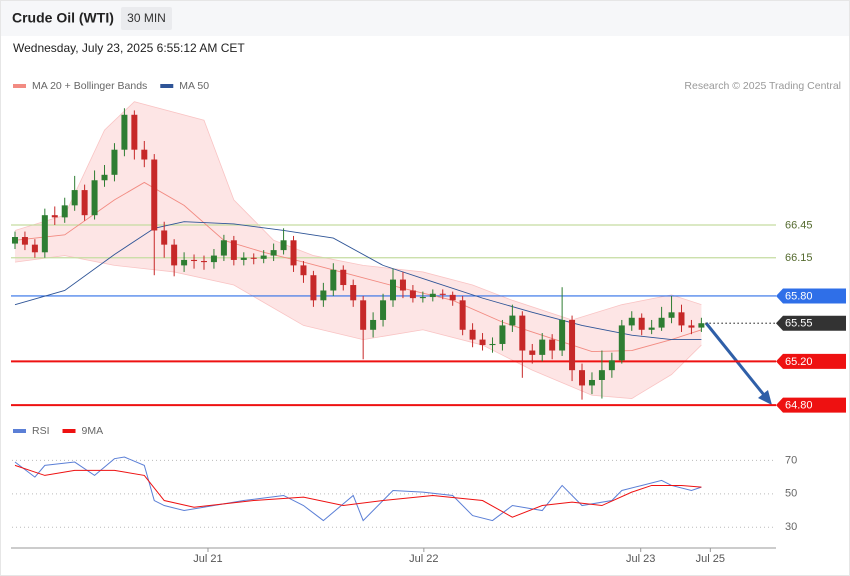 This screenshot has width=850, height=576. What do you see at coordinates (63, 18) in the screenshot?
I see `instrument-title: Crude Oil (WTI)` at bounding box center [63, 18].